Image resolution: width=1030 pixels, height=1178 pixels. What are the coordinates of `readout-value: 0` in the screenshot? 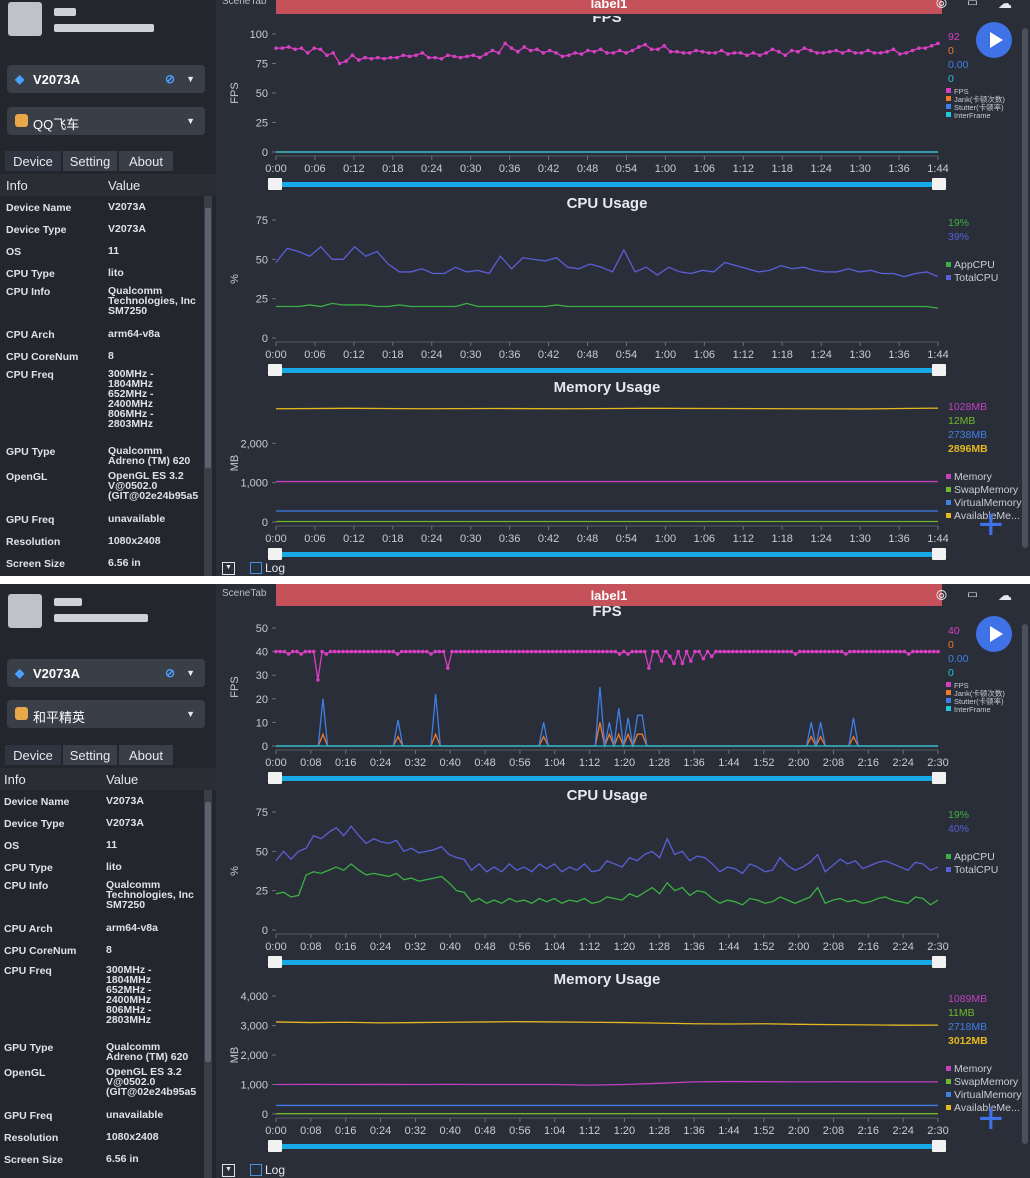 It's located at (951, 645).